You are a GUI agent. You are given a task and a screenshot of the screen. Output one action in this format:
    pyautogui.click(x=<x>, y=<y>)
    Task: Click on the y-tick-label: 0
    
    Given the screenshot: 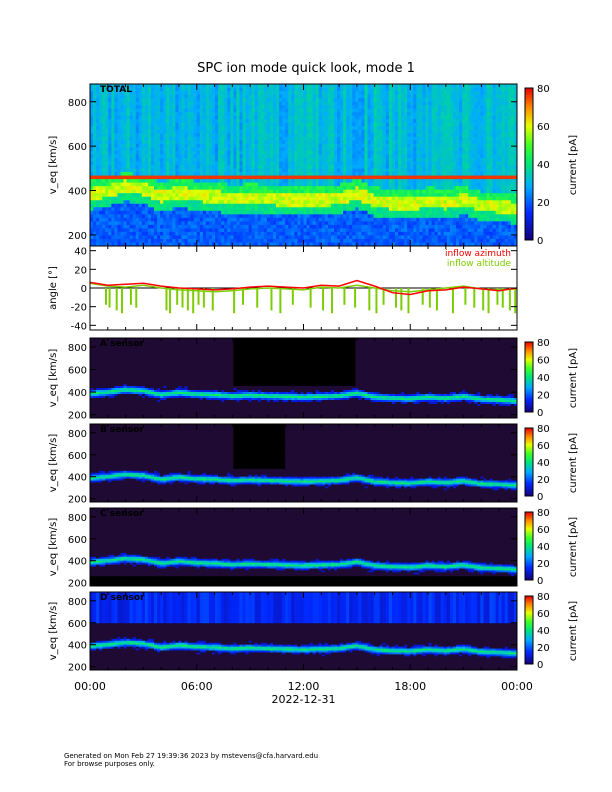 What is the action you would take?
    pyautogui.click(x=84, y=289)
    